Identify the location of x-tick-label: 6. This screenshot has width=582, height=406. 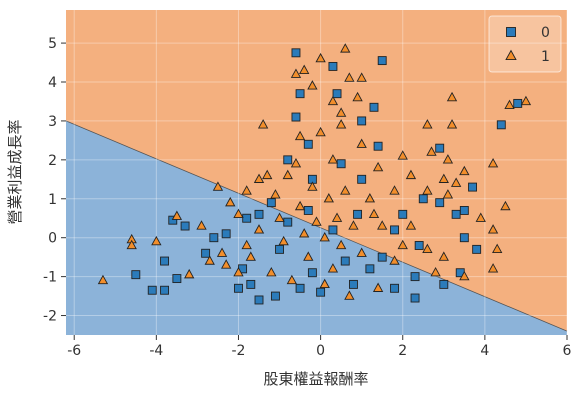
(567, 351).